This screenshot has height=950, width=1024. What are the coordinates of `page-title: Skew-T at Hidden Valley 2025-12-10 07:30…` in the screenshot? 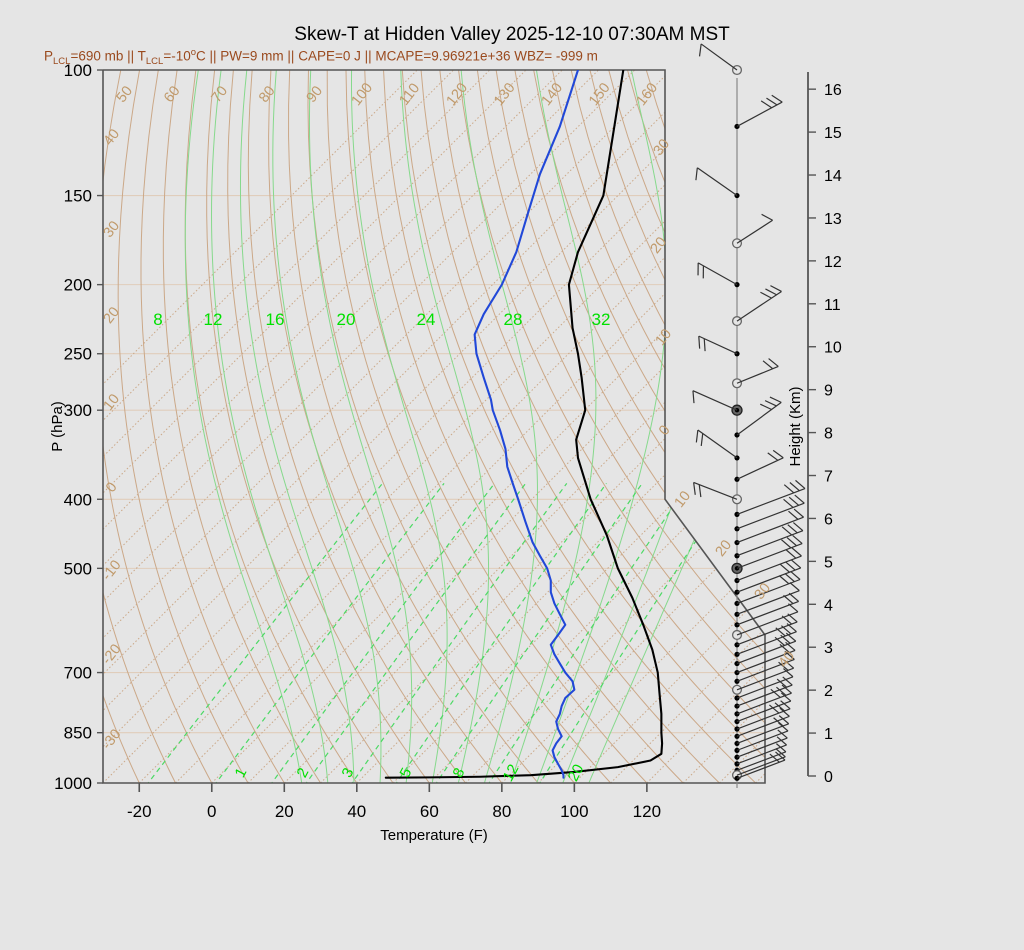 It's located at (512, 34).